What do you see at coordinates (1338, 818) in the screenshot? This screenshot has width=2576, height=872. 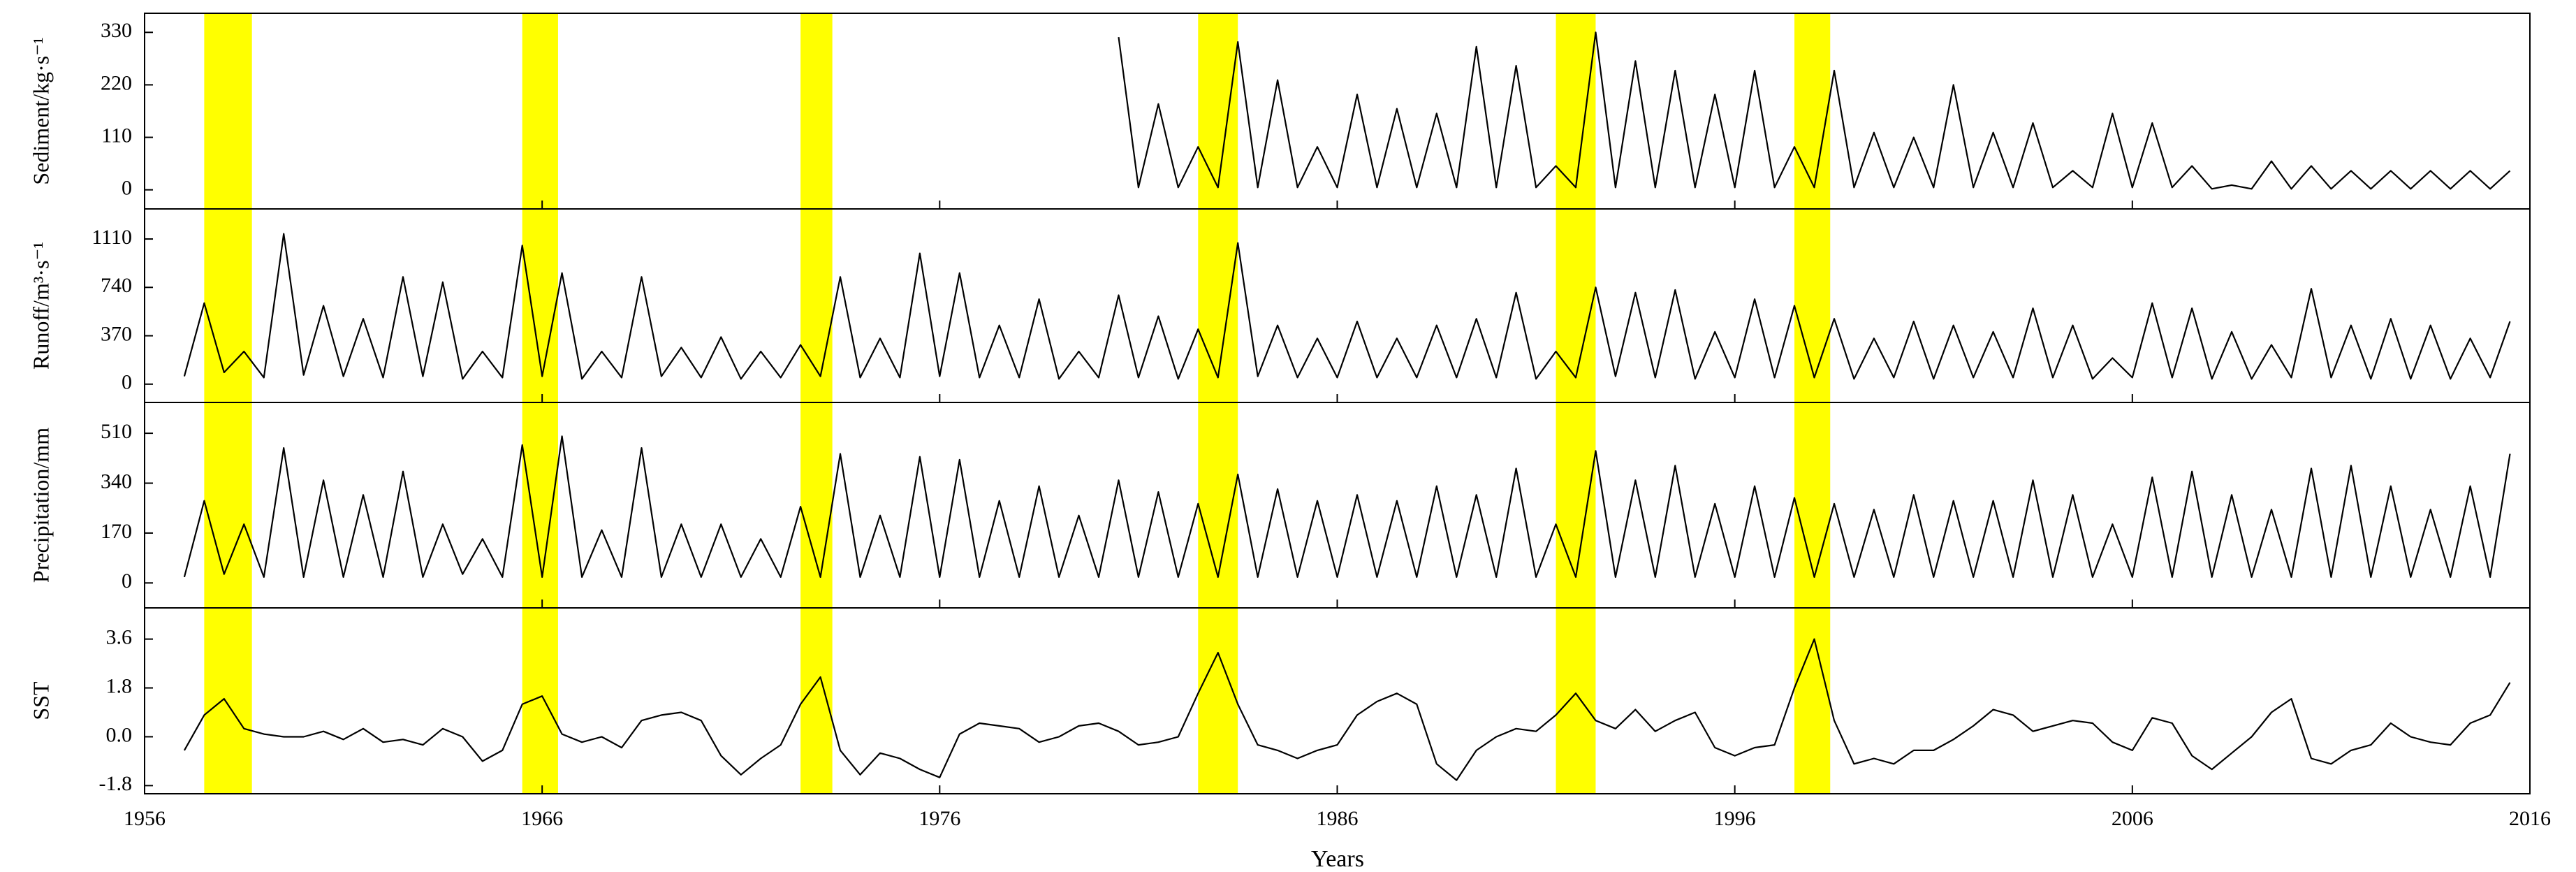 I see `x-tick-label: 1986` at bounding box center [1338, 818].